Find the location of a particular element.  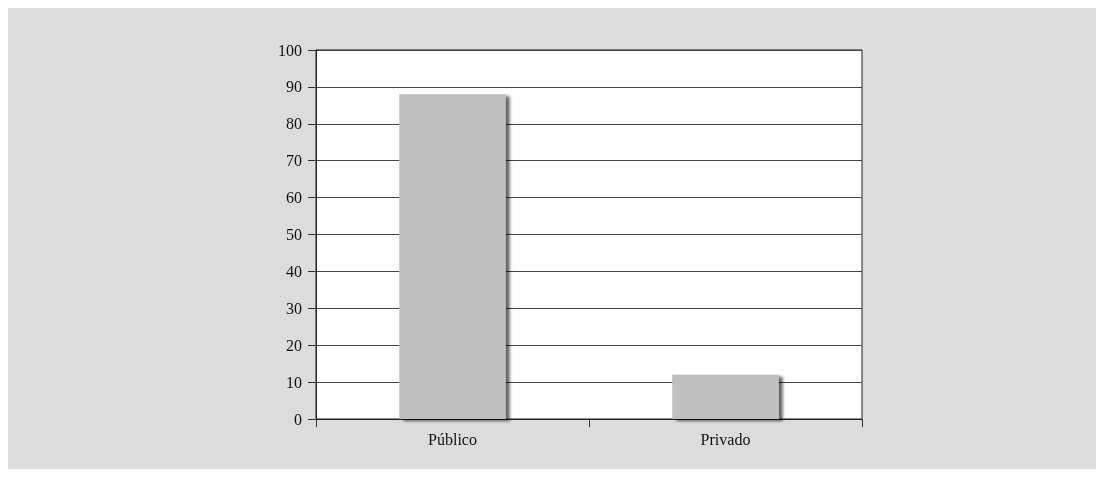

y-tick-label: 70 is located at coordinates (294, 161).